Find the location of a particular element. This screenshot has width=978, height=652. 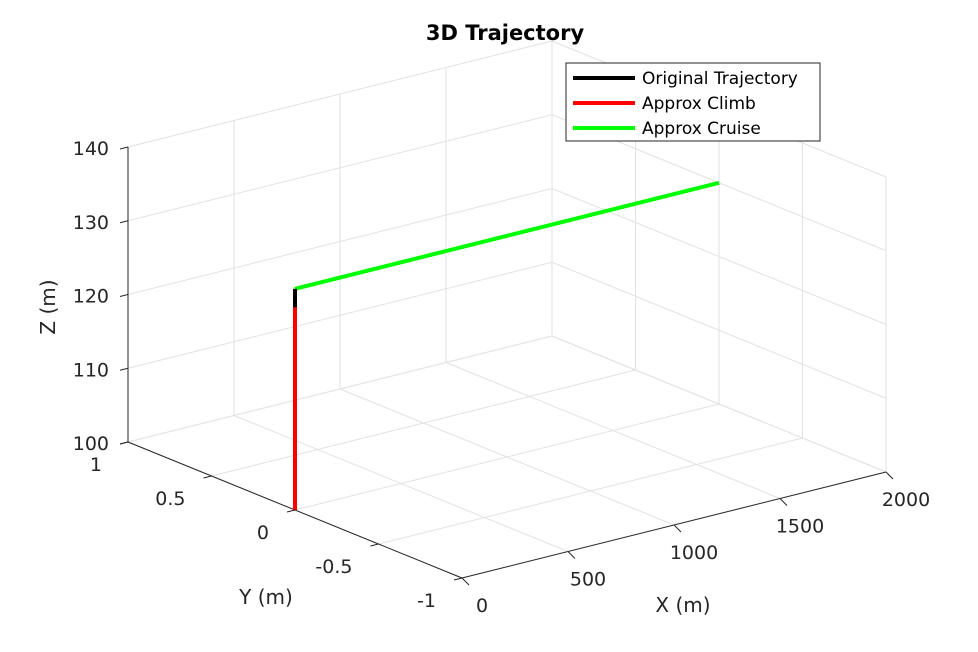

x-tick-label: 0 is located at coordinates (482, 606).